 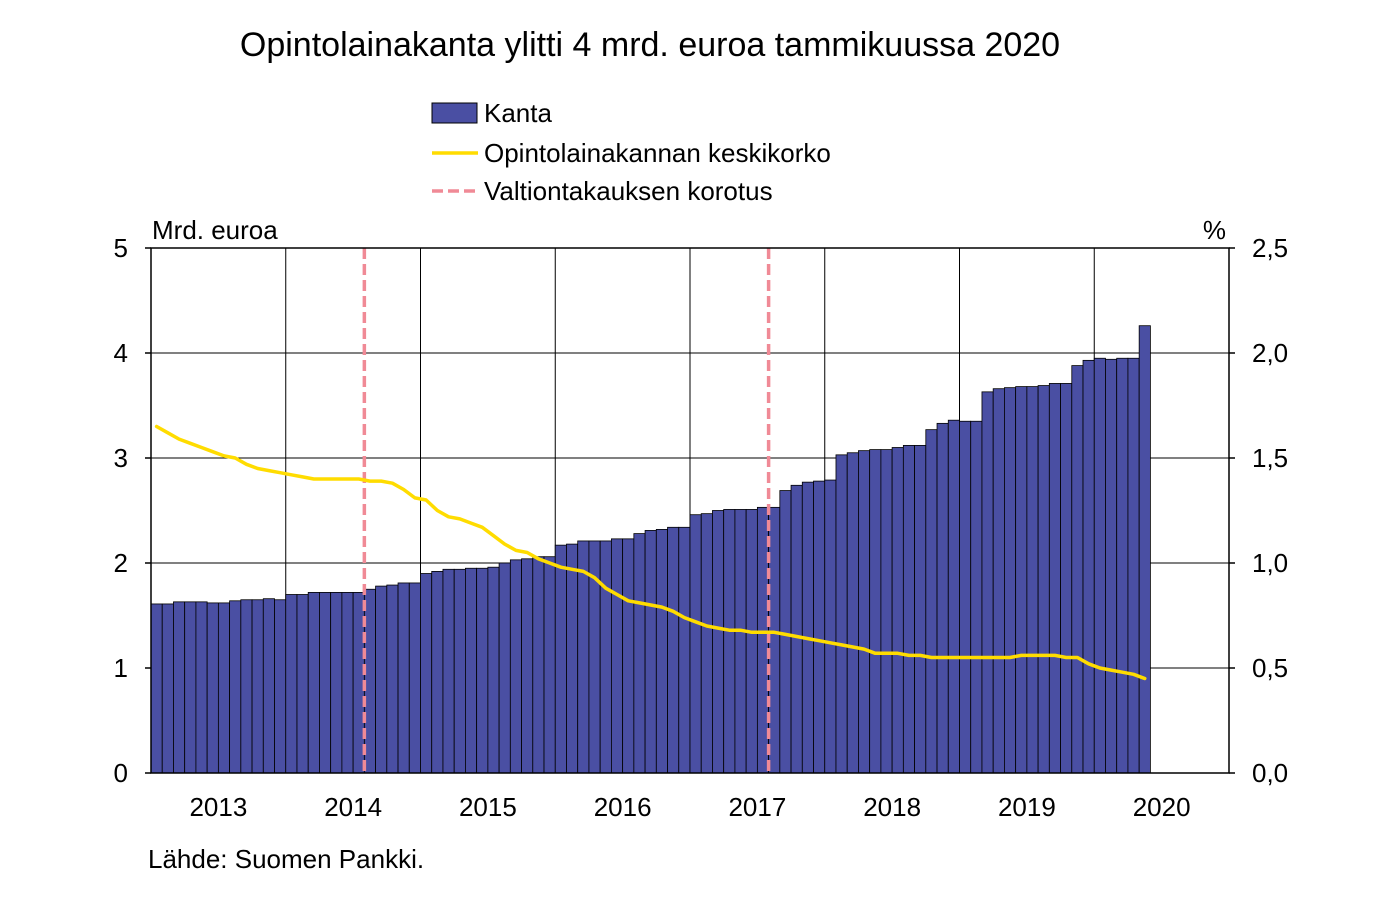 What do you see at coordinates (353, 807) in the screenshot?
I see `x-tick-label: 2014` at bounding box center [353, 807].